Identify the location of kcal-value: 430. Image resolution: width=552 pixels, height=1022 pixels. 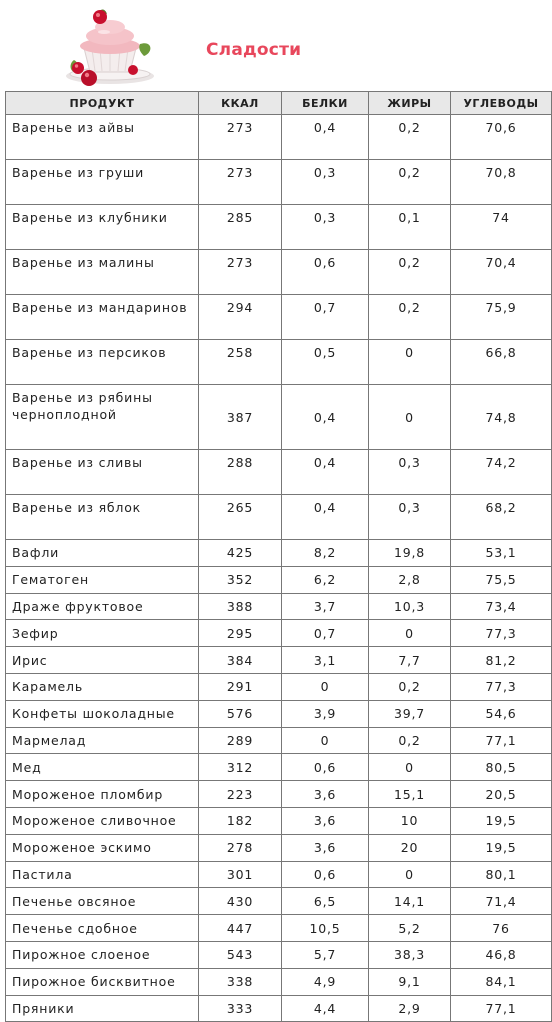
(240, 901).